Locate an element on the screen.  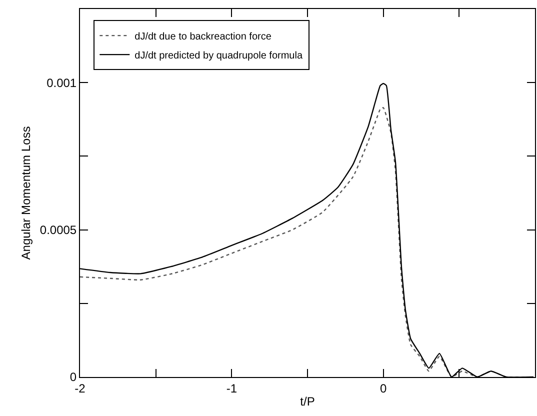
x-tick-label: 0 is located at coordinates (383, 388).